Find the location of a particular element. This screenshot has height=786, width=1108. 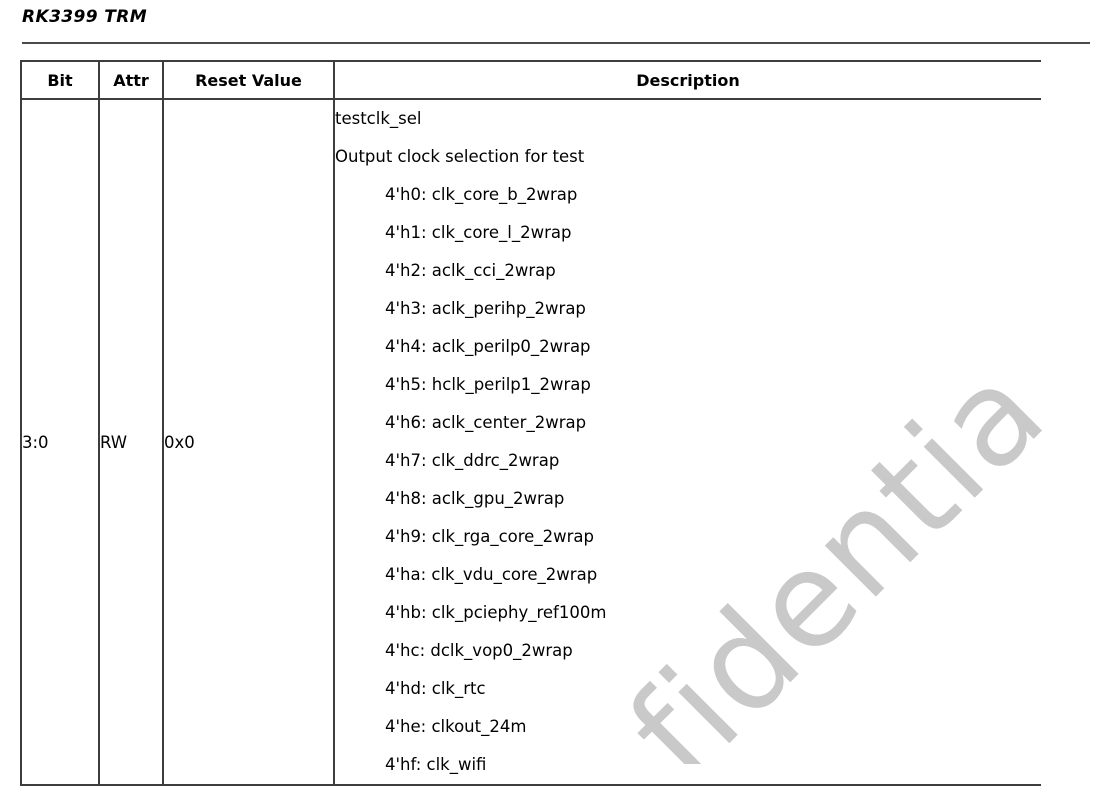

column-header-attr: Attr is located at coordinates (131, 80).